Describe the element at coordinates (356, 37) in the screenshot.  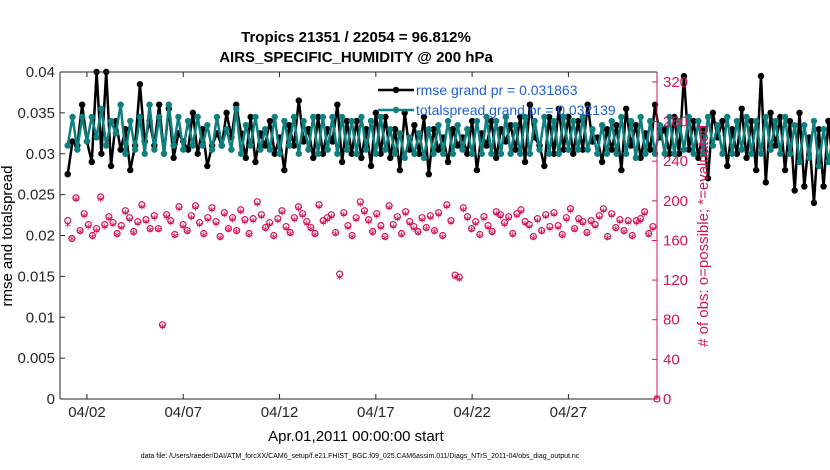
I see `chart-title-line1: Tropics 21351 / 22054 = 96.812%` at that location.